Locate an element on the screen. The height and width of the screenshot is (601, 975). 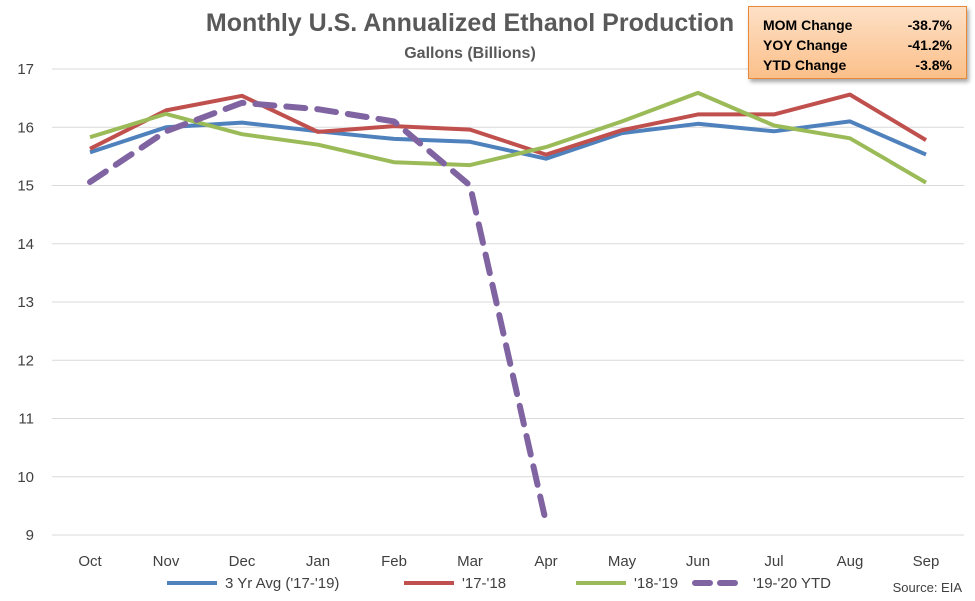
y-tick-label: 13 is located at coordinates (25, 302).